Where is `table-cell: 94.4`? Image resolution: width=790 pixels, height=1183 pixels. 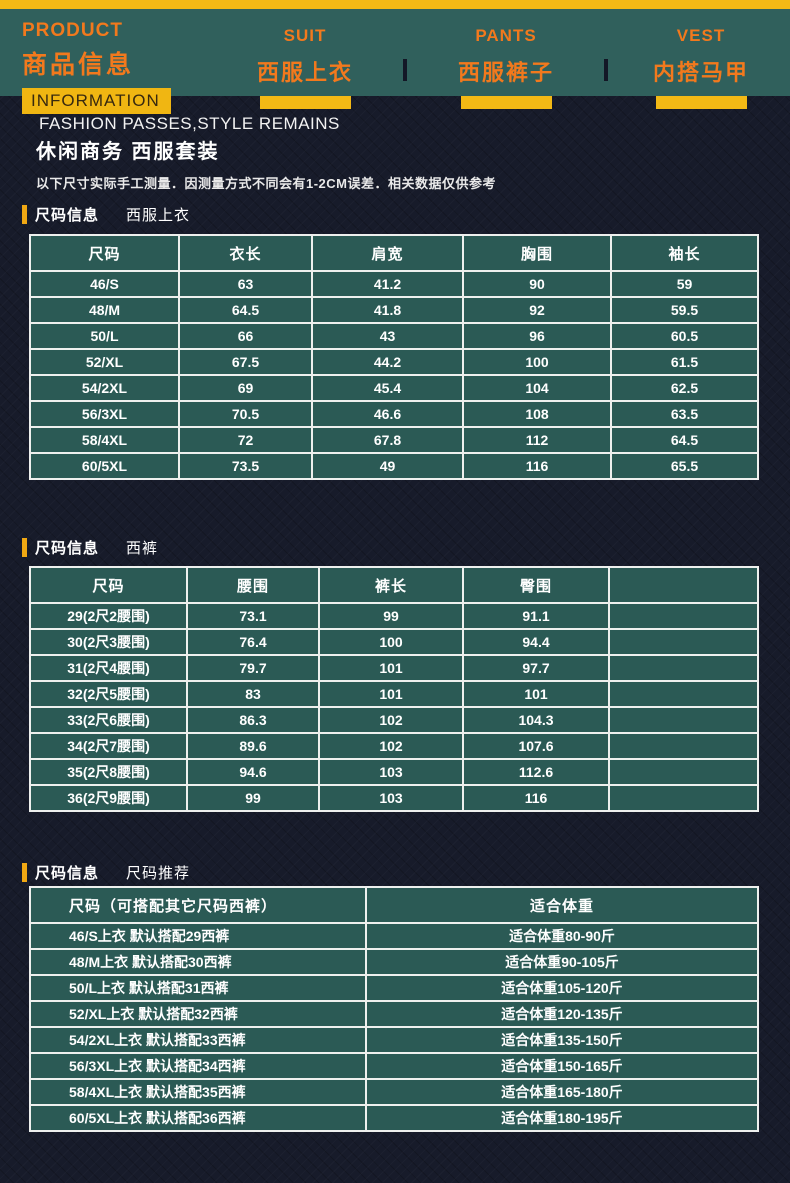 table-cell: 94.4 is located at coordinates (536, 642).